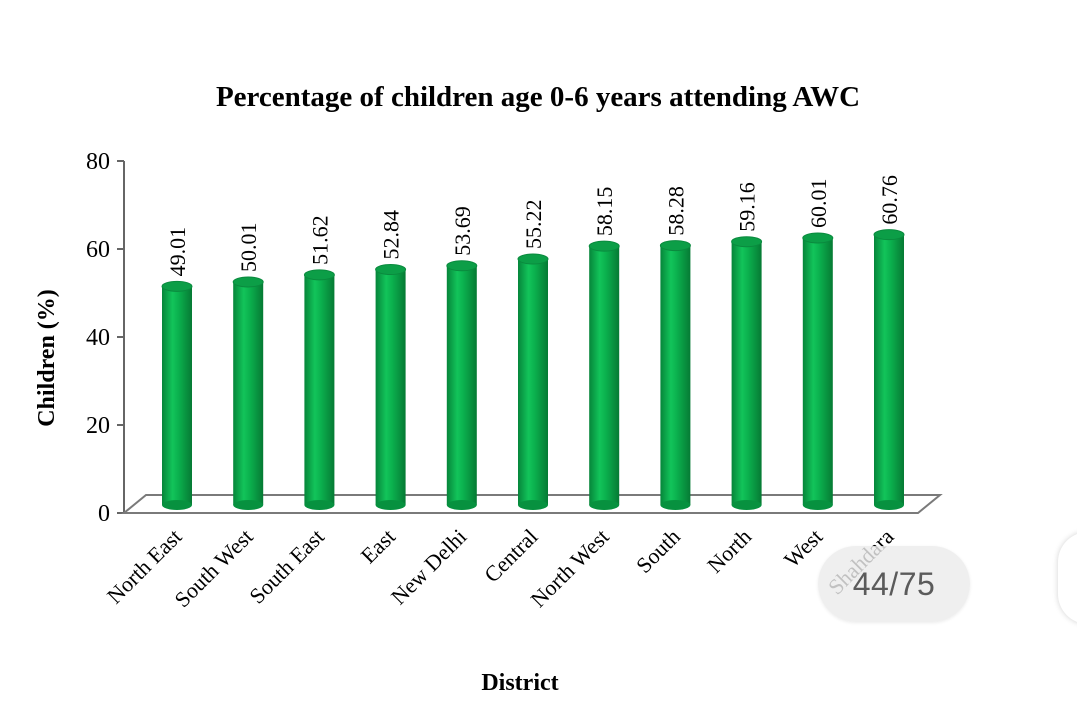  What do you see at coordinates (391, 235) in the screenshot?
I see `data-label: 52.84` at bounding box center [391, 235].